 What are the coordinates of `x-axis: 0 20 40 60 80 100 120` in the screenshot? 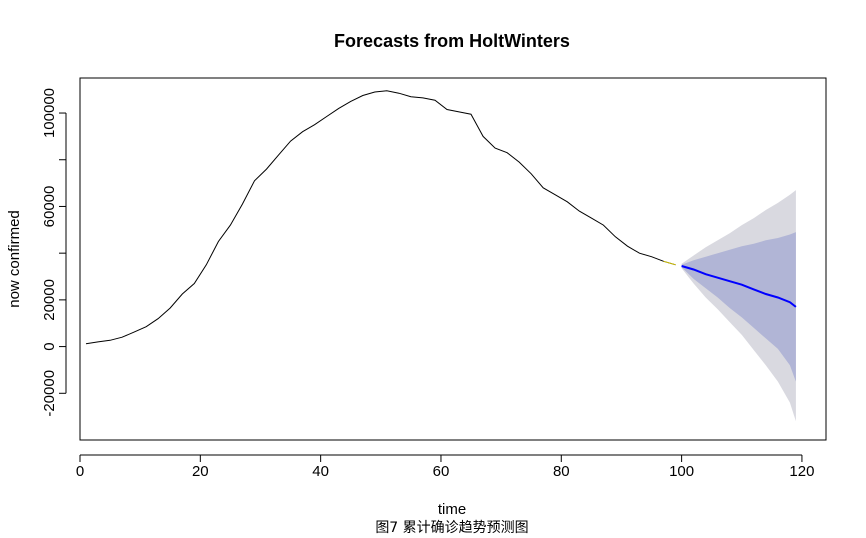 It's located at (445, 467).